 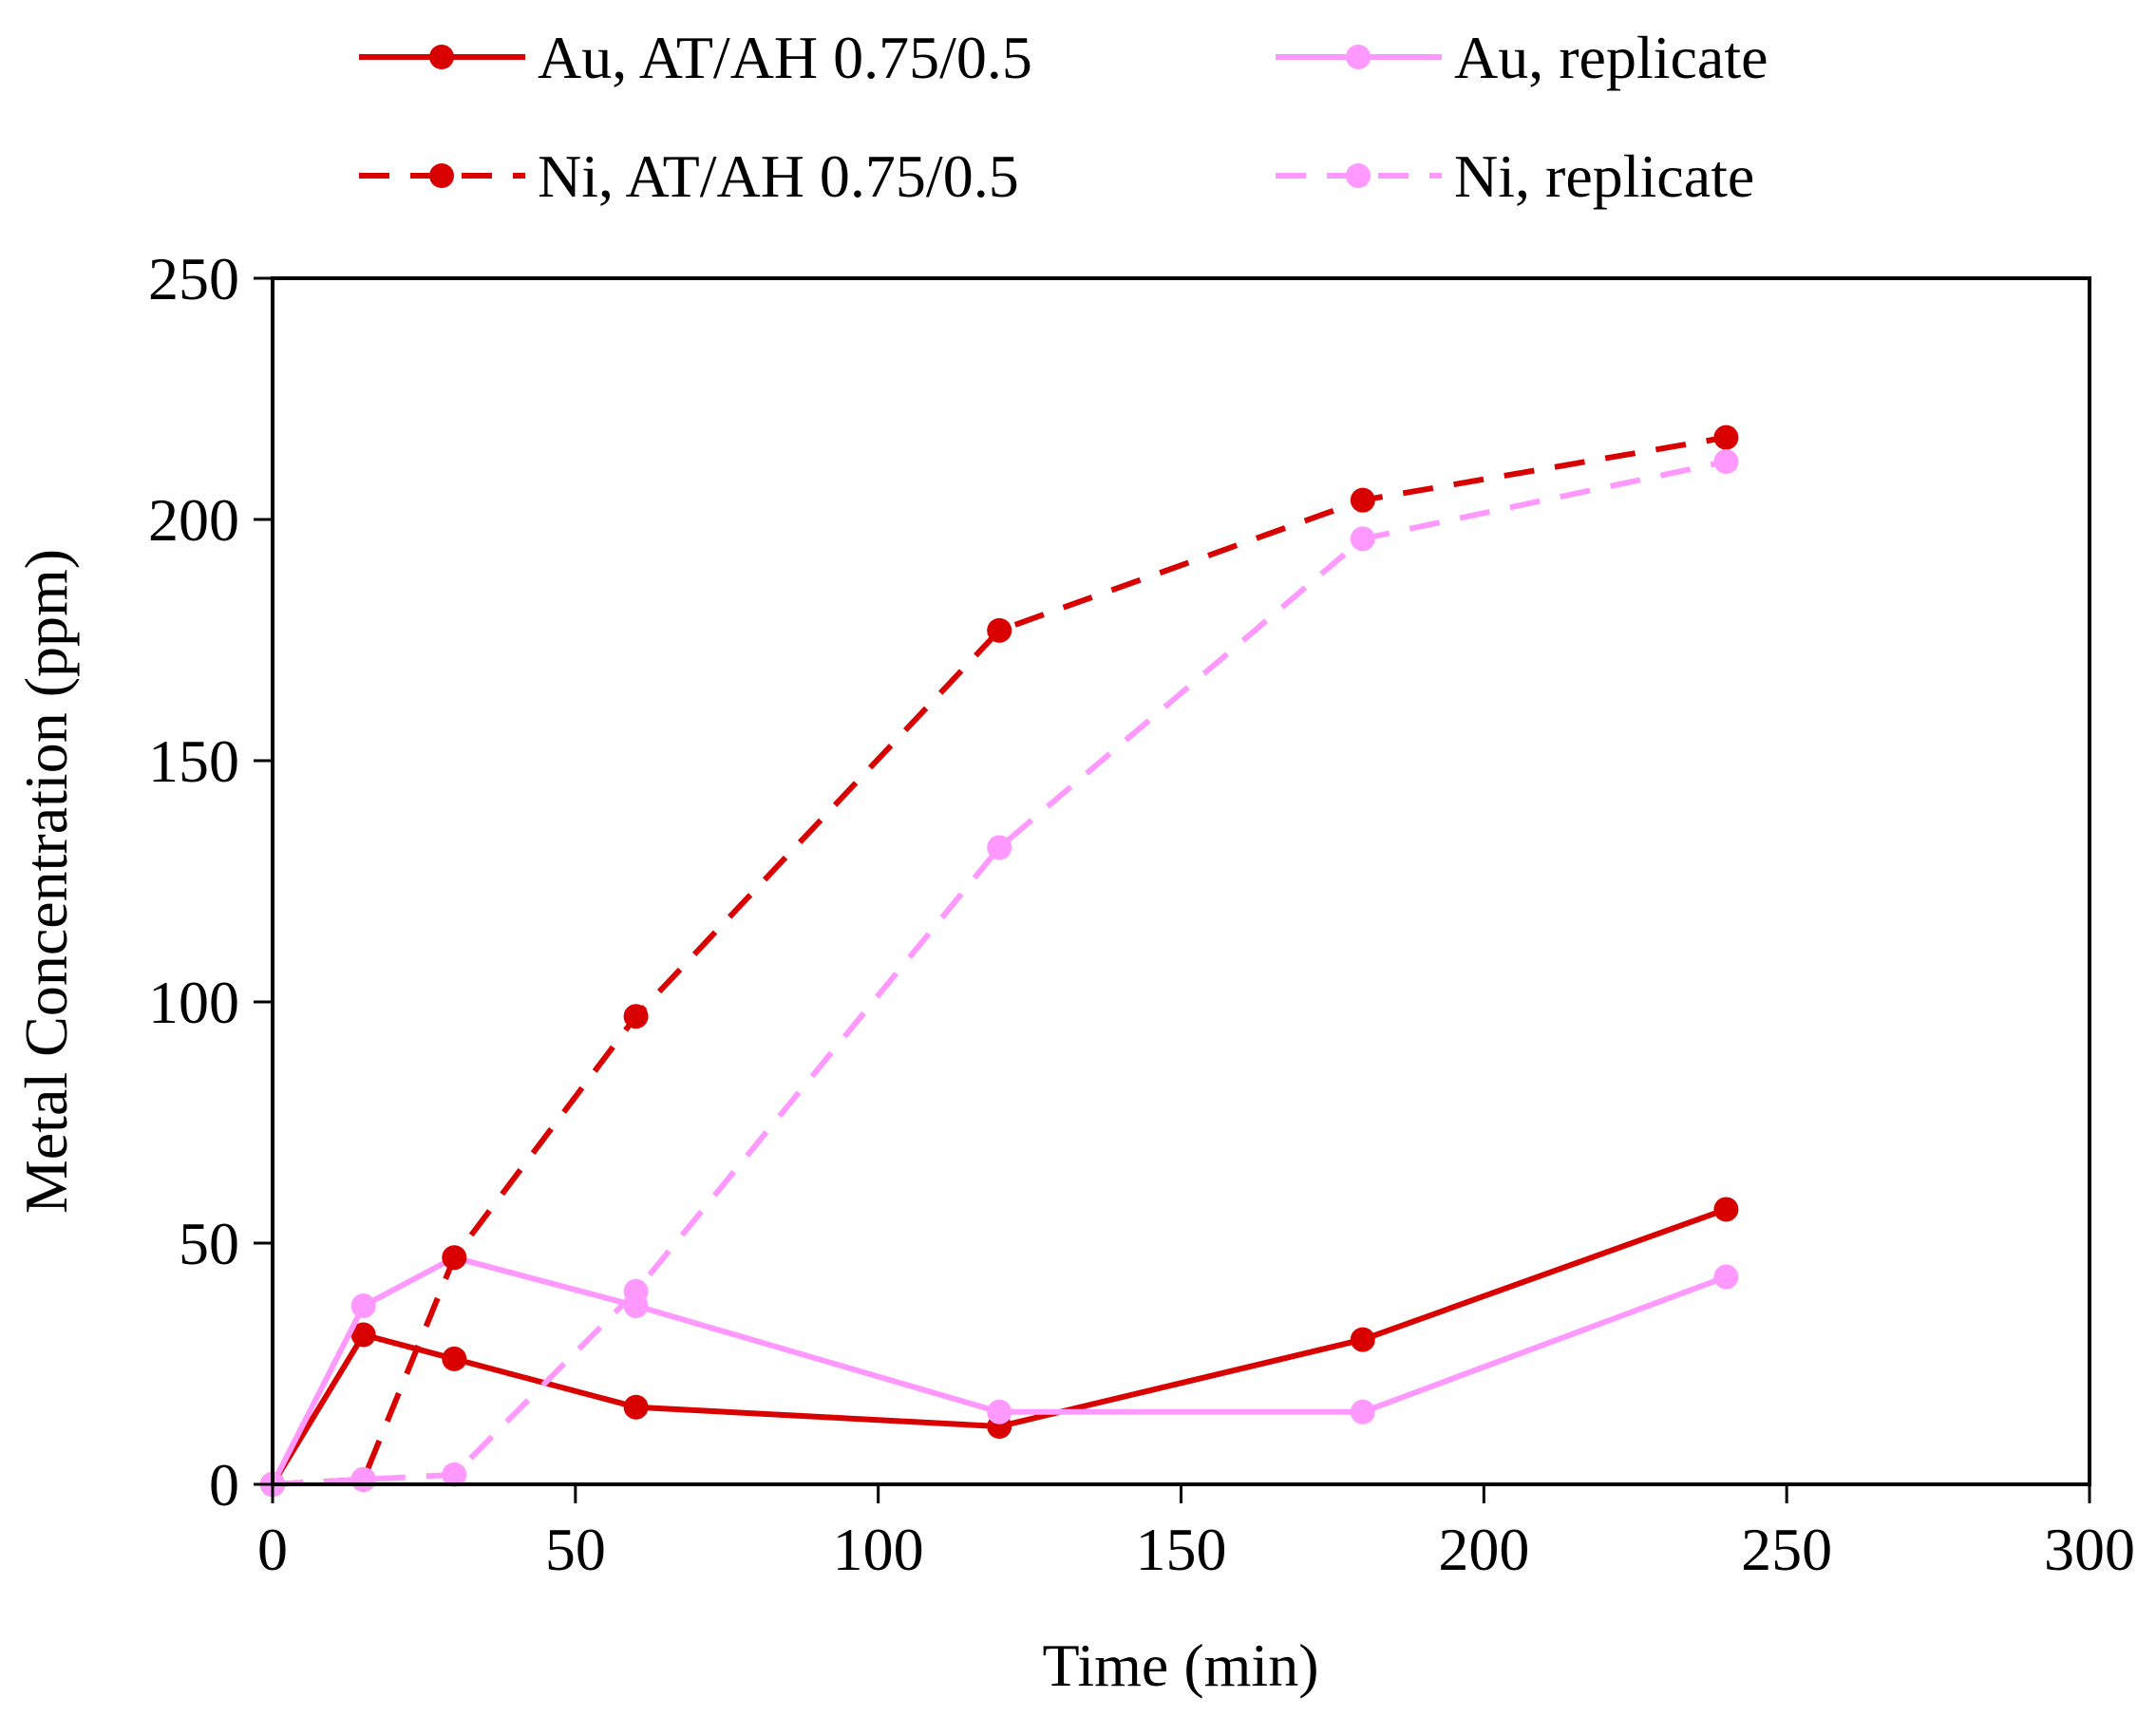 I want to click on y-tick-label: 200, so click(x=193, y=520).